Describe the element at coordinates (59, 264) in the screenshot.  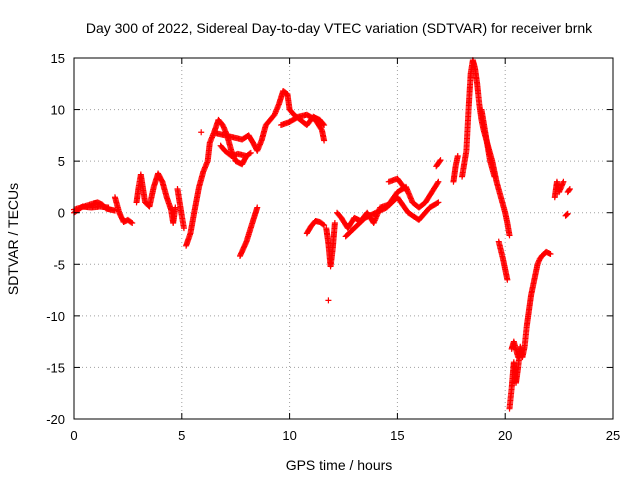
I see `y-tick-label: -5` at that location.